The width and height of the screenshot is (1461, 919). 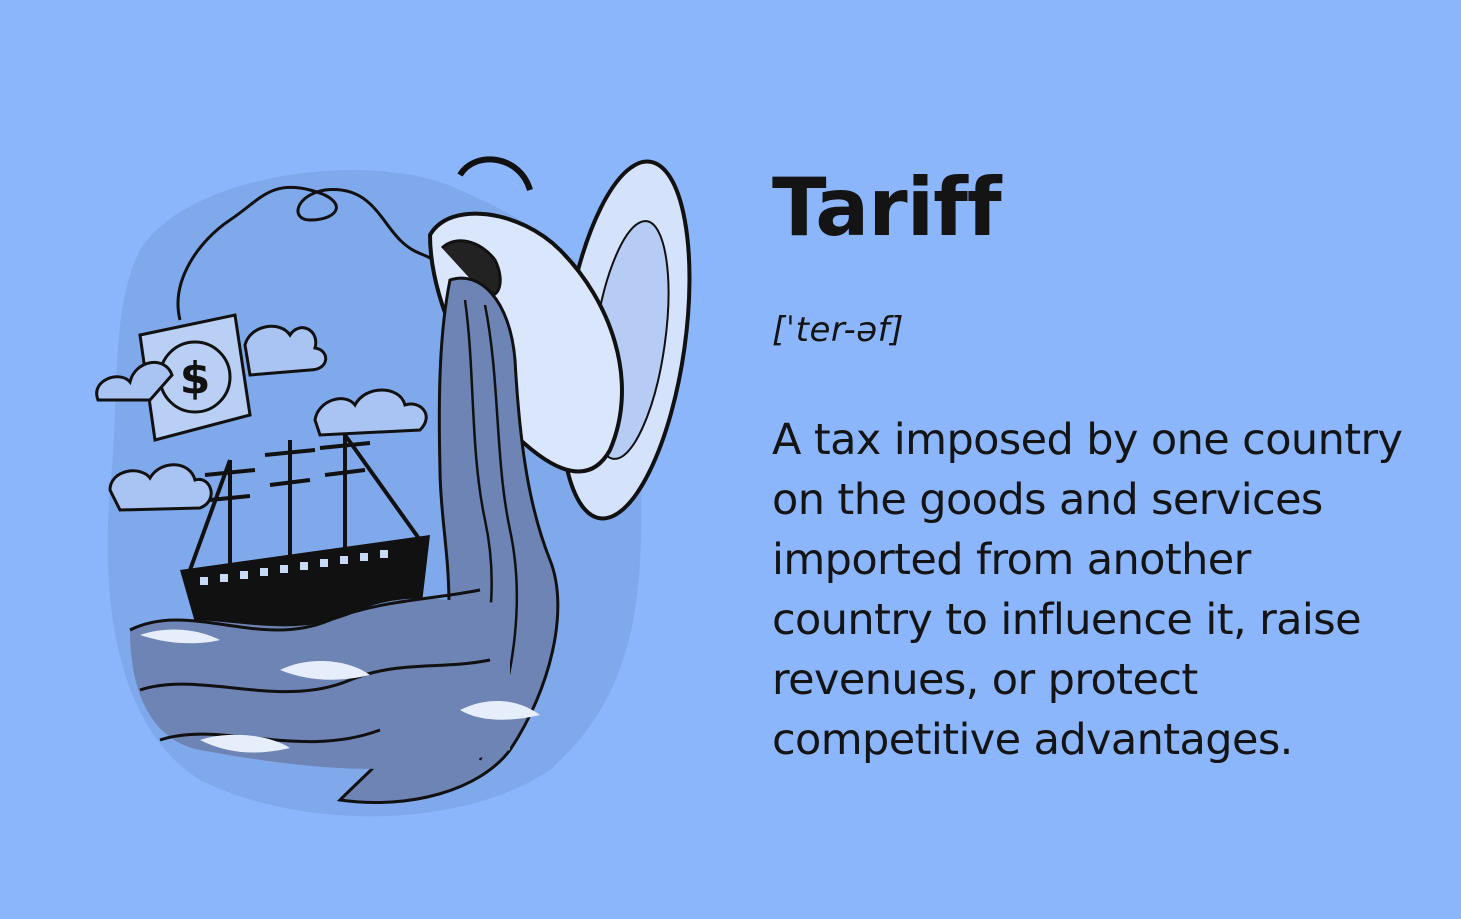 I want to click on pronunciation: [ˈter-əf], so click(x=838, y=330).